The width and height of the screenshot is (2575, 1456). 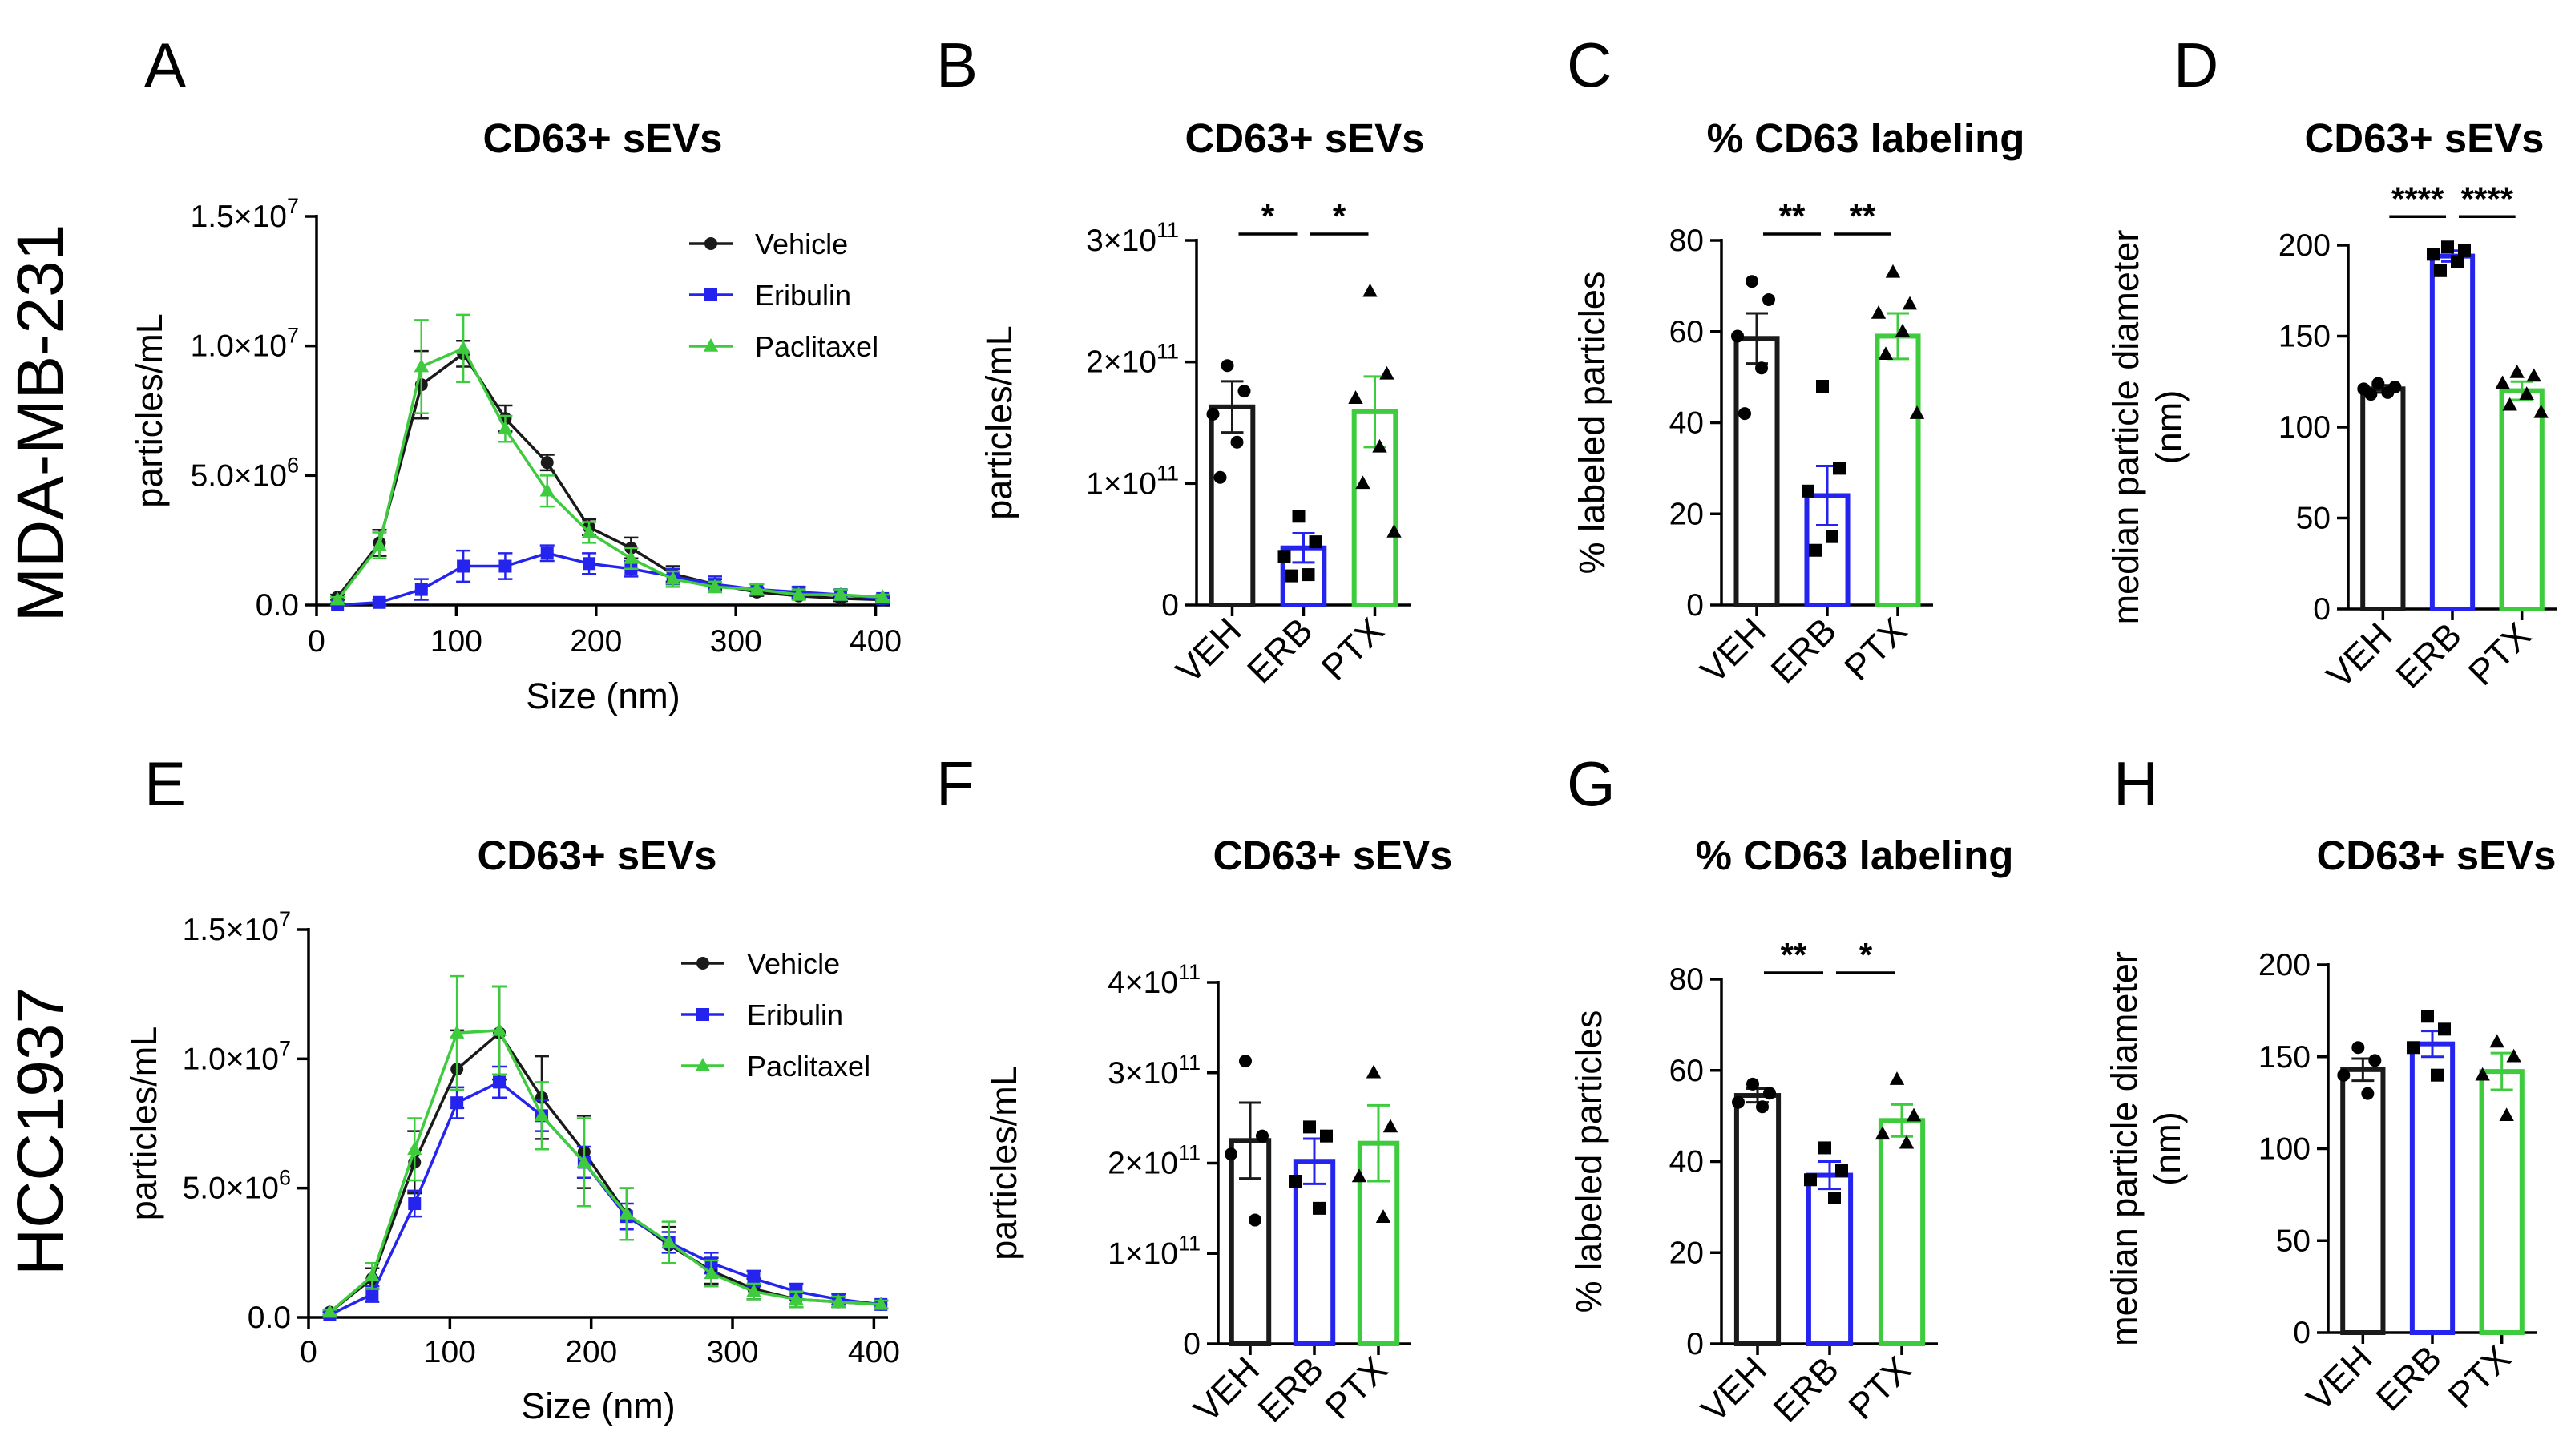 I want to click on panel-e-eribulin-point, so click(x=415, y=1204).